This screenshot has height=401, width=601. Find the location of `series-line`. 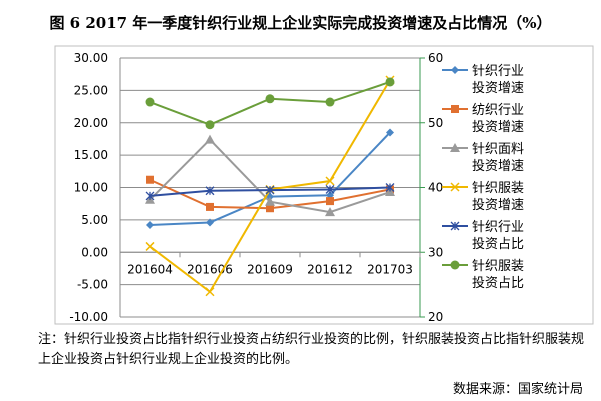

series-line is located at coordinates (270, 103).